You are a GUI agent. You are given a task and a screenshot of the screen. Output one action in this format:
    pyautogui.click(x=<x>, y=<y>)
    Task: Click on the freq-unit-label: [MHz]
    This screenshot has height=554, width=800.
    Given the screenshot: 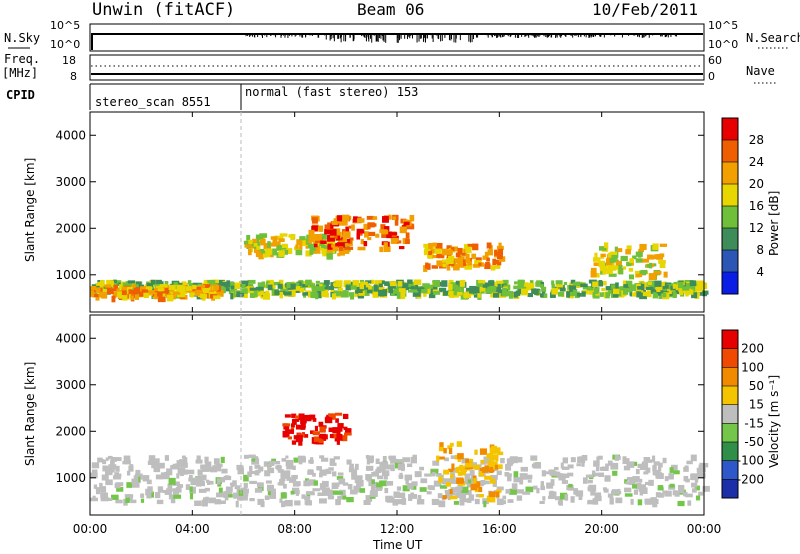 What is the action you would take?
    pyautogui.click(x=20, y=73)
    